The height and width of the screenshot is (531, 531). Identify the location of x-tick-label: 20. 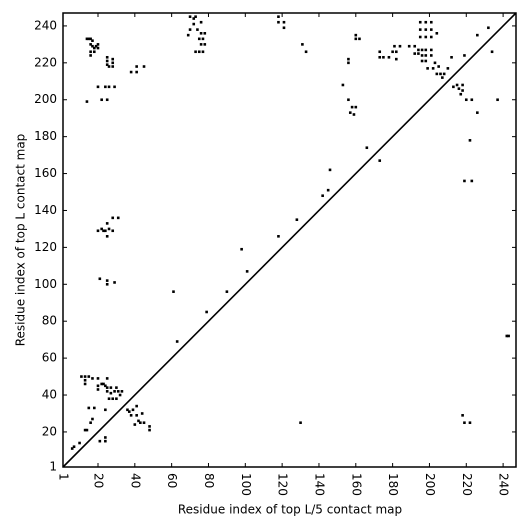
(98, 480).